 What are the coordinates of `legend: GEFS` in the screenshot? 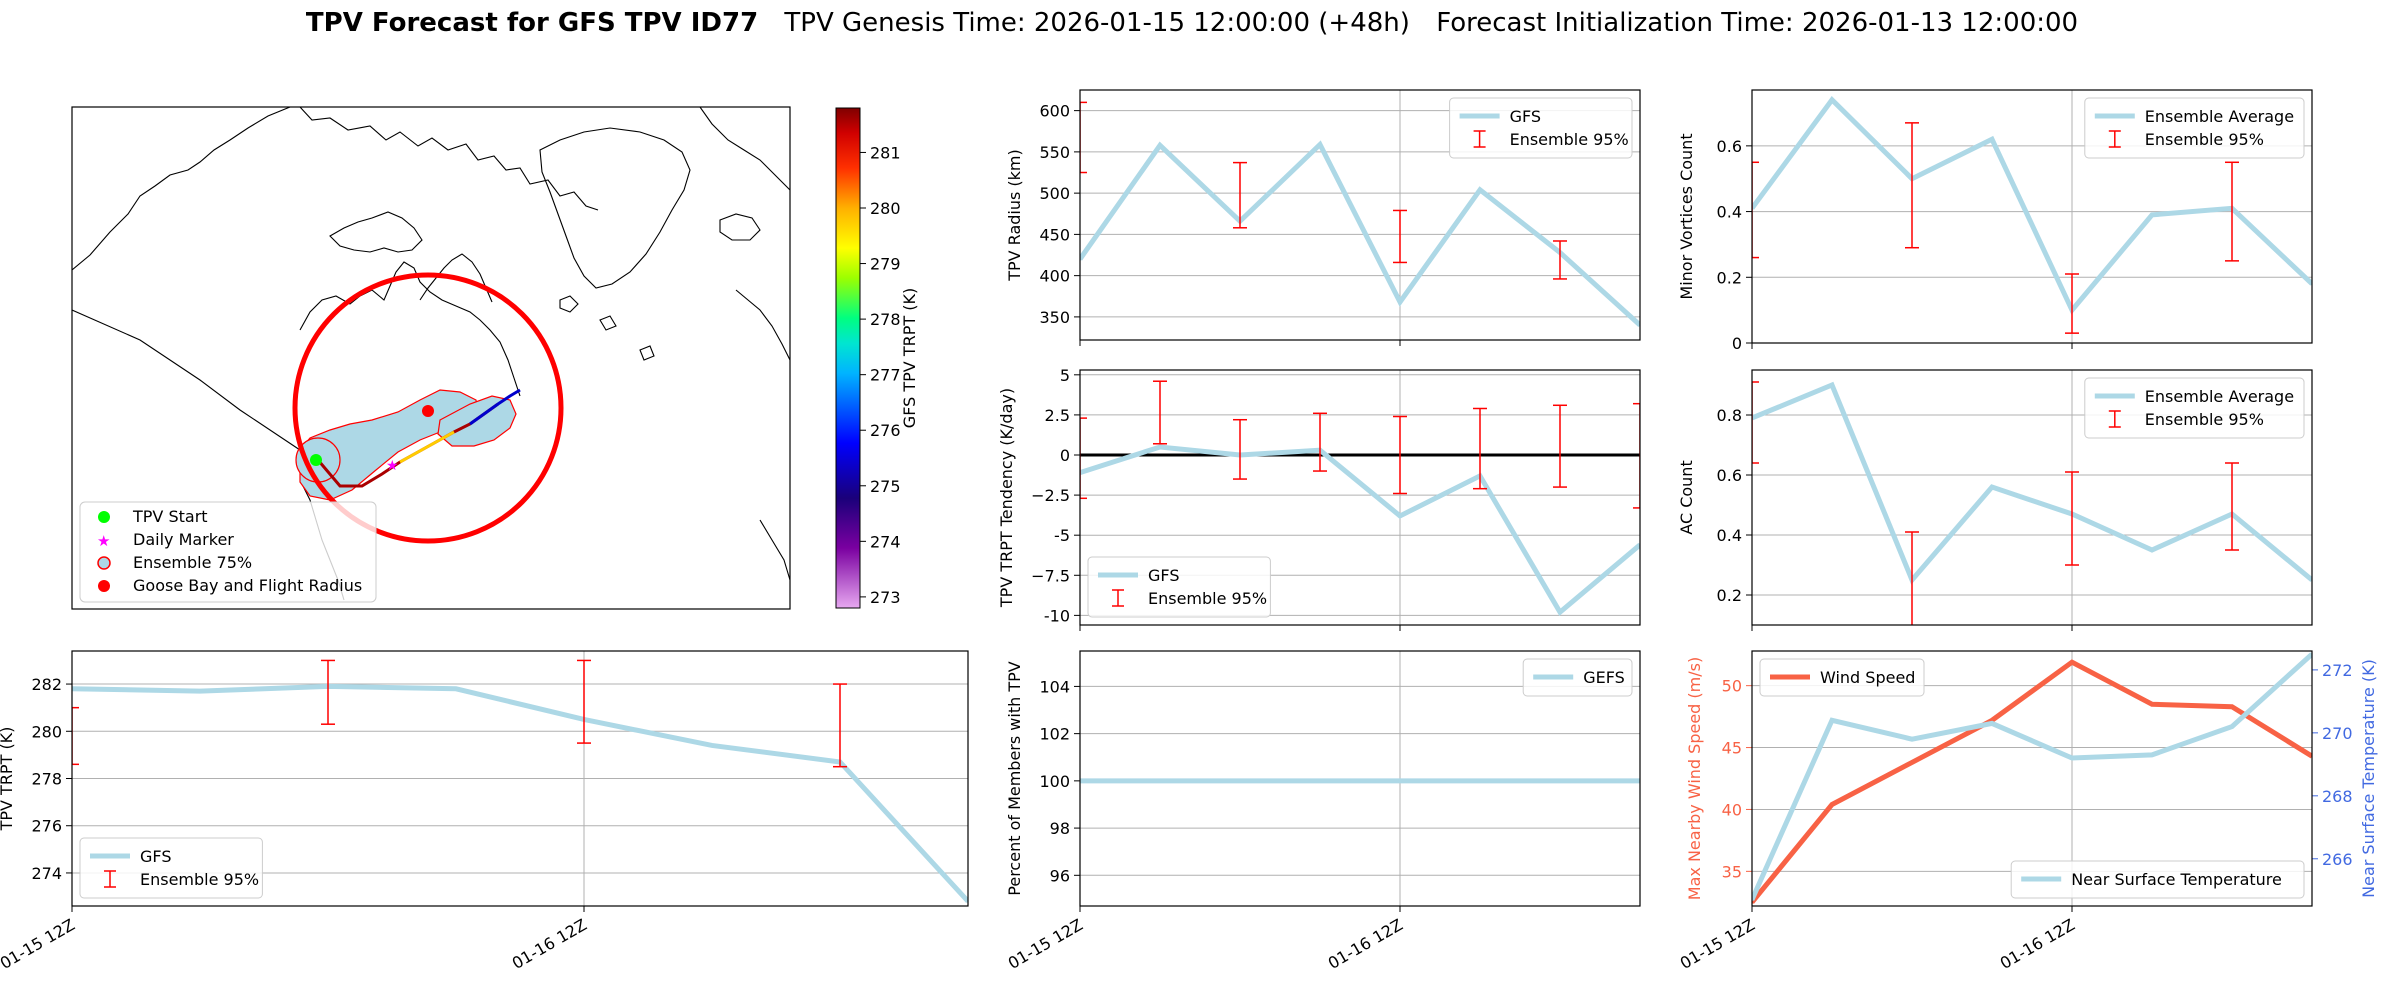 It's located at (1577, 677).